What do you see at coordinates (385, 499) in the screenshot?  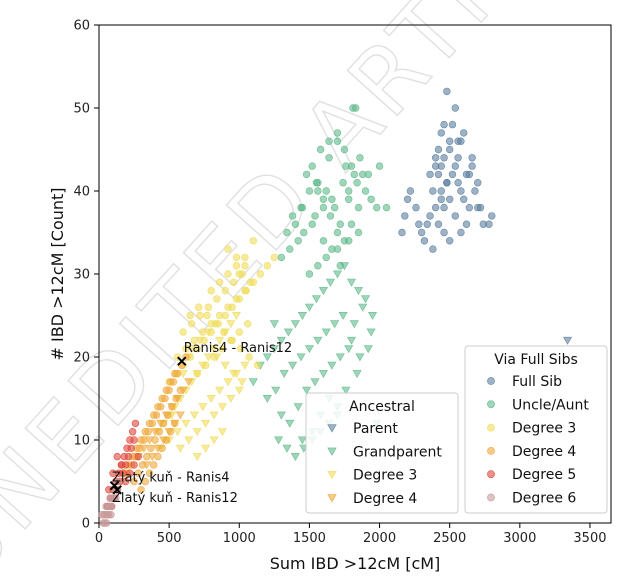 I see `legend-label: Degree 4` at bounding box center [385, 499].